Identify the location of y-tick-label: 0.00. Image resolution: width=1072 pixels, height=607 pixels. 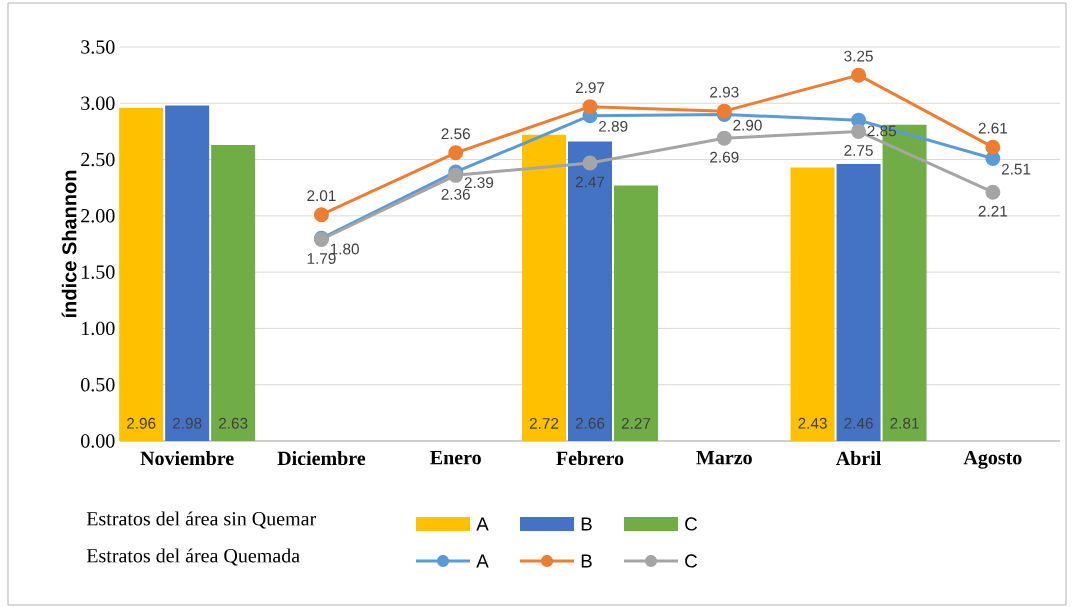
(98, 441).